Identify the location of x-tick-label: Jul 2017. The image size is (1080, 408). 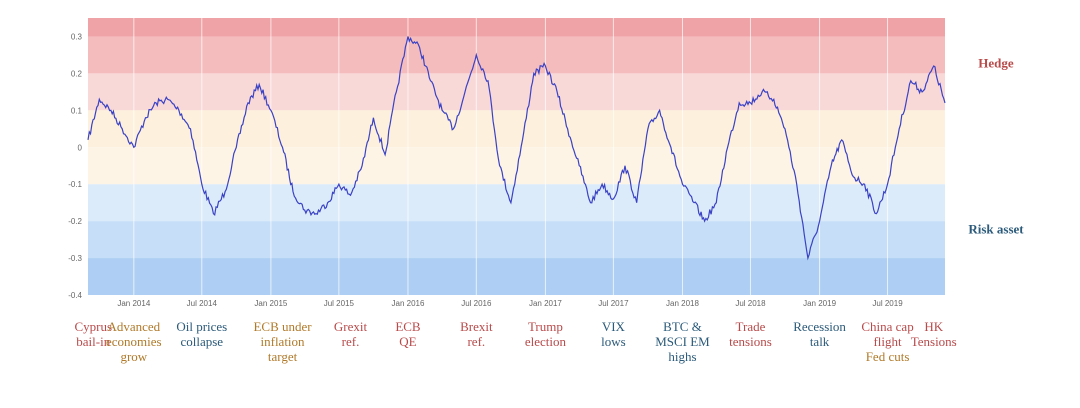
(613, 303).